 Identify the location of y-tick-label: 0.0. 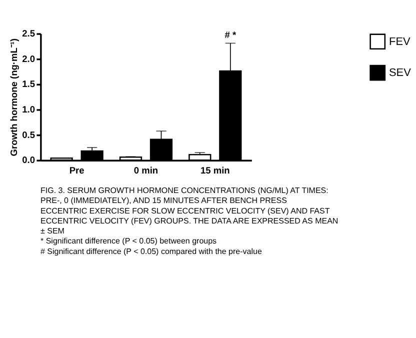
(29, 160).